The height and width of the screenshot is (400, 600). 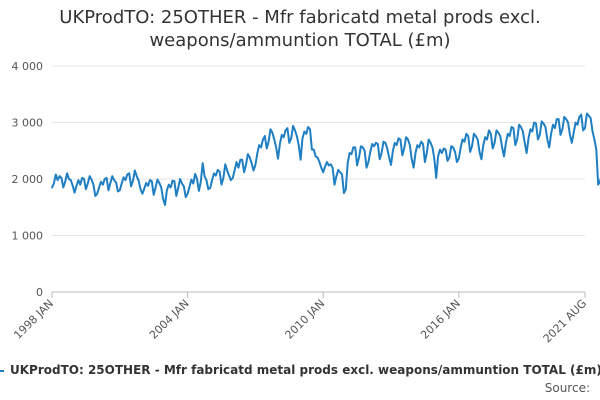 What do you see at coordinates (305, 319) in the screenshot?
I see `x-tick-label: 2010 JAN` at bounding box center [305, 319].